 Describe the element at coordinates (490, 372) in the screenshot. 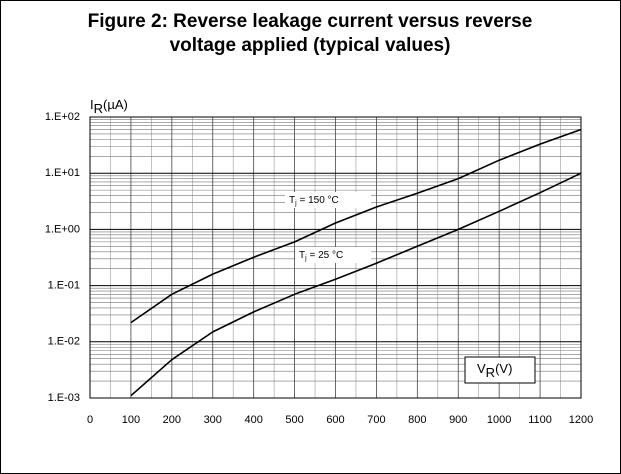

I see `x-axis-label-part: R` at that location.